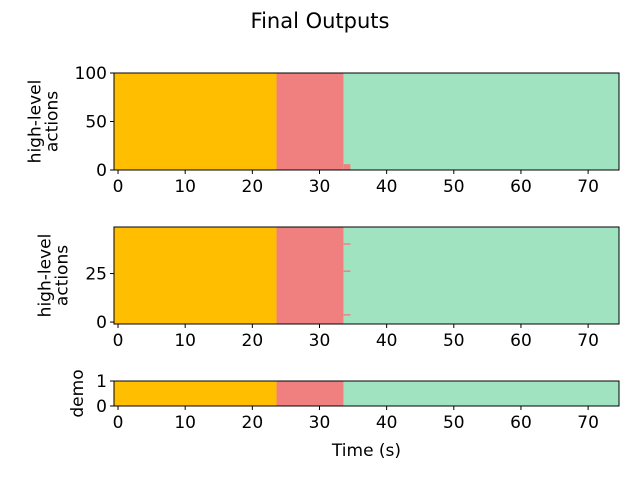 This screenshot has height=480, width=640. What do you see at coordinates (366, 451) in the screenshot?
I see `x-axis-label: Time (s)` at bounding box center [366, 451].